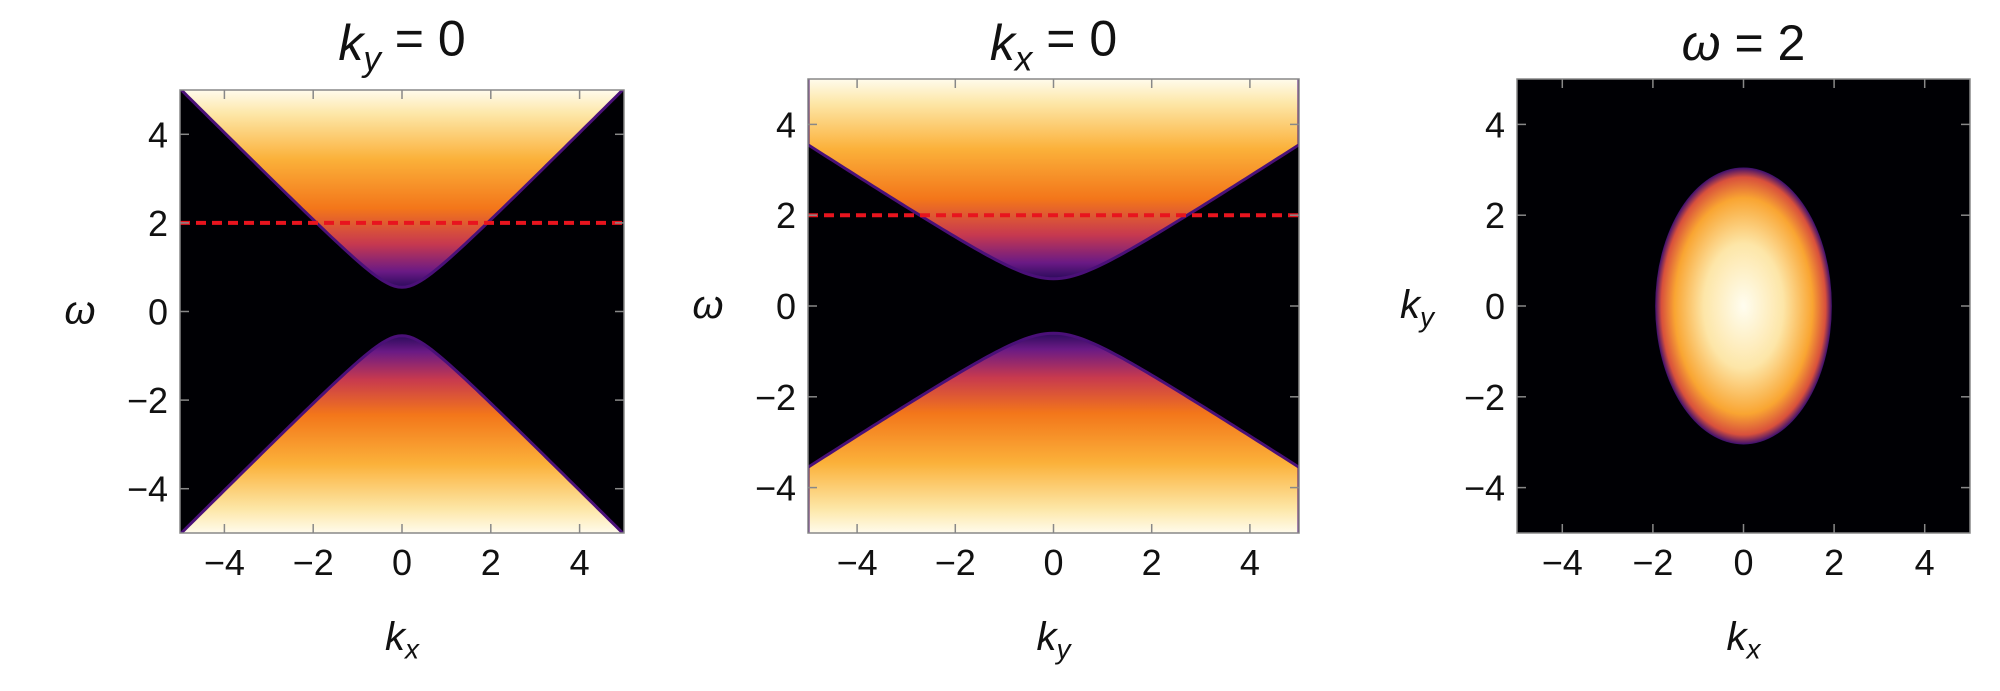  What do you see at coordinates (372, 59) in the screenshot?
I see `chart-title-subscript: y` at bounding box center [372, 59].